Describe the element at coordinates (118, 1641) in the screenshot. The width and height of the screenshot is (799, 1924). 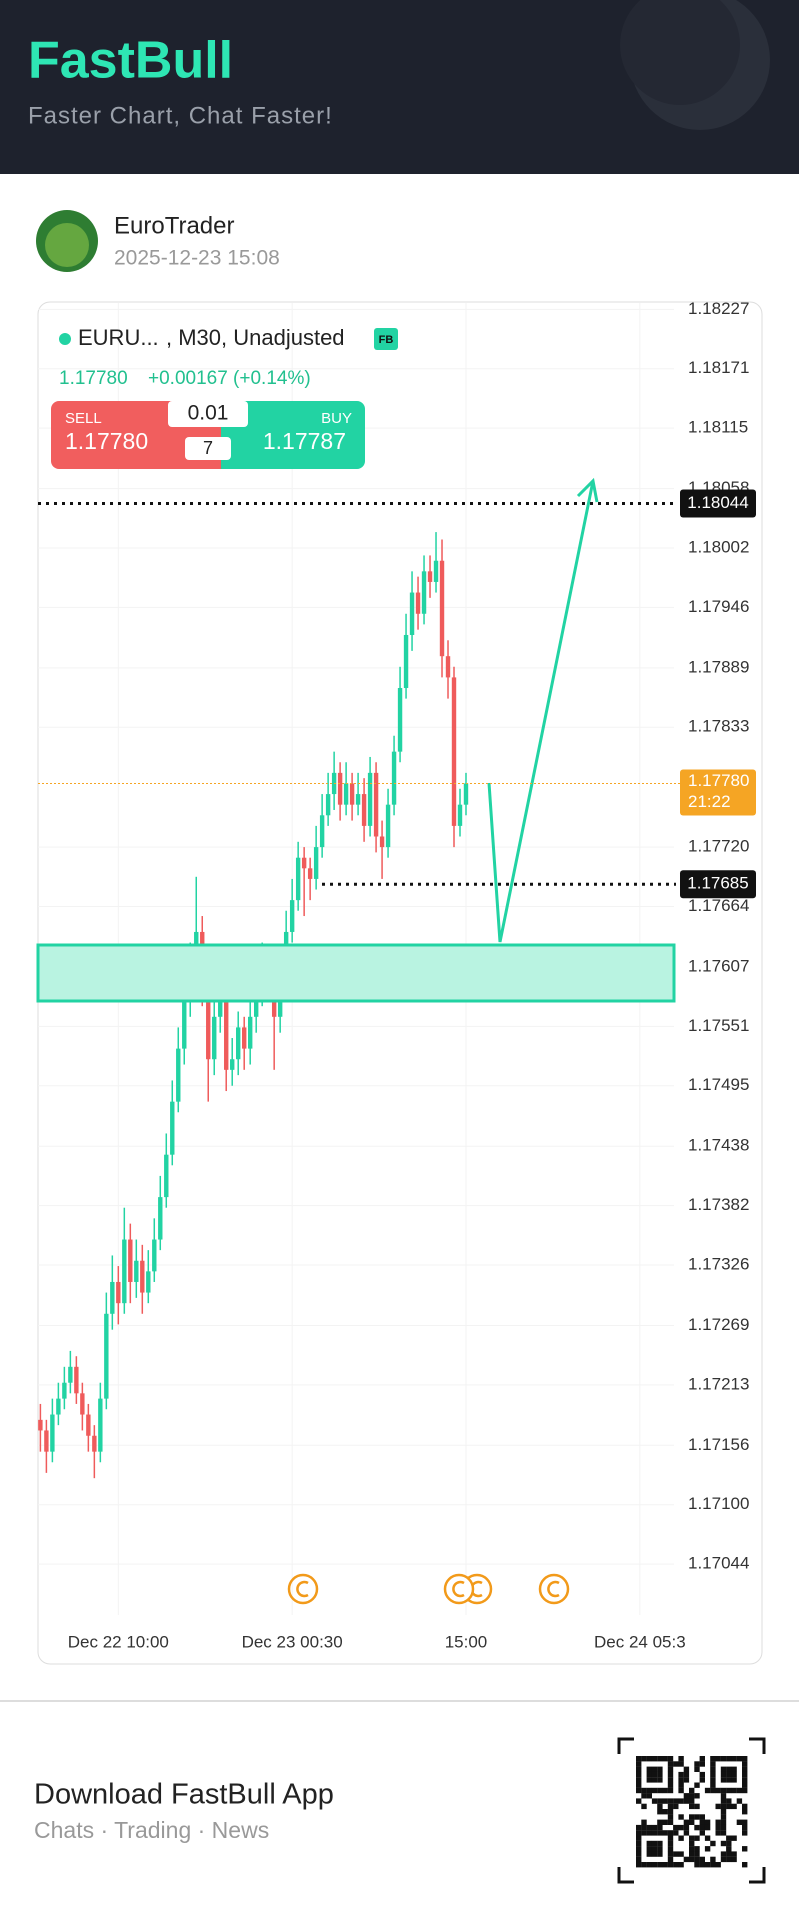
I see `x-tick-label: Dec 22 10:00` at that location.